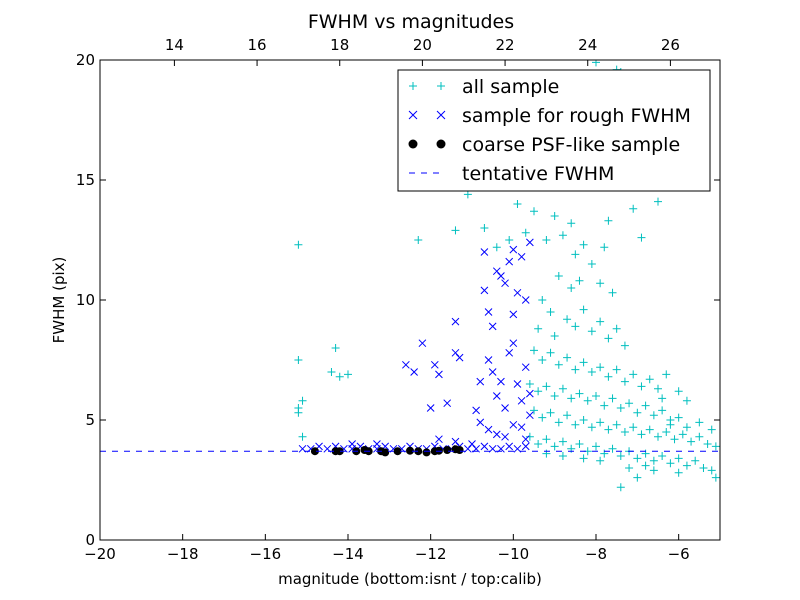  Describe the element at coordinates (85, 300) in the screenshot. I see `y-tick-label: 10` at that location.